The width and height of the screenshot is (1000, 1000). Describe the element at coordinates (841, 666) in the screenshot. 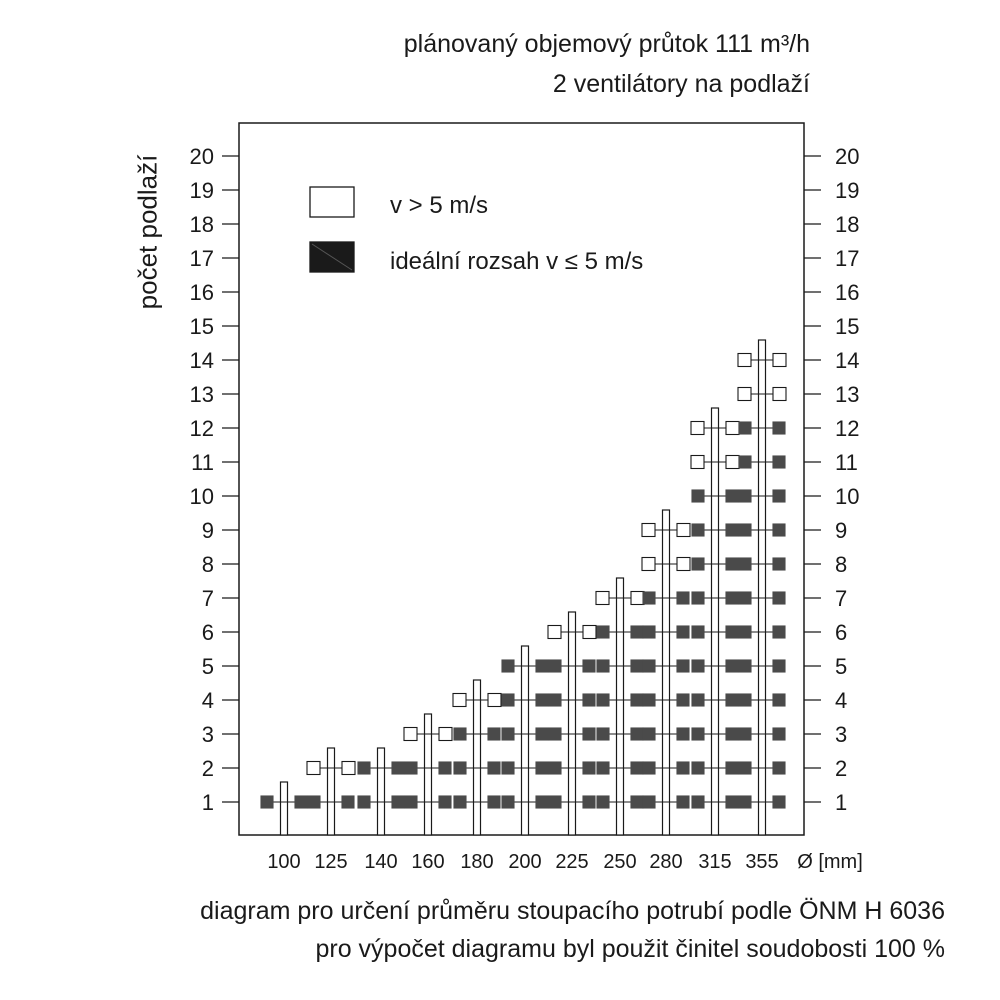

I see `y-tick-label-right: 5` at that location.